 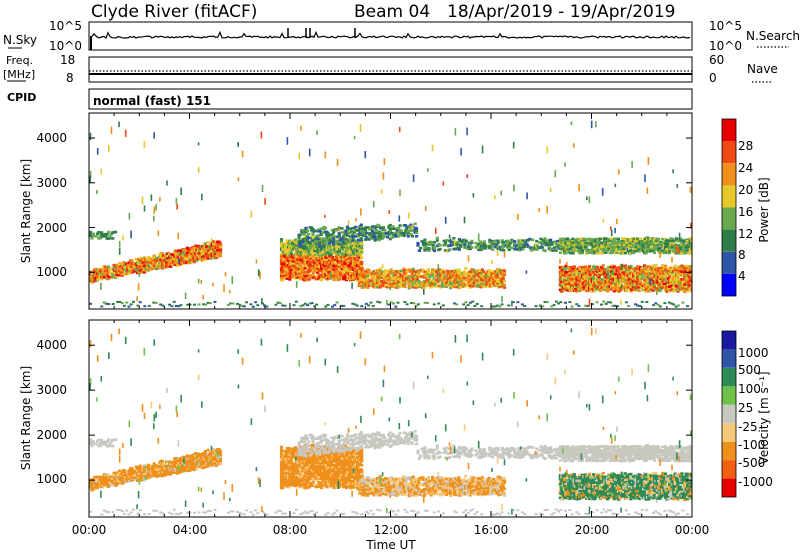 I want to click on velocity-cell, so click(x=142, y=480).